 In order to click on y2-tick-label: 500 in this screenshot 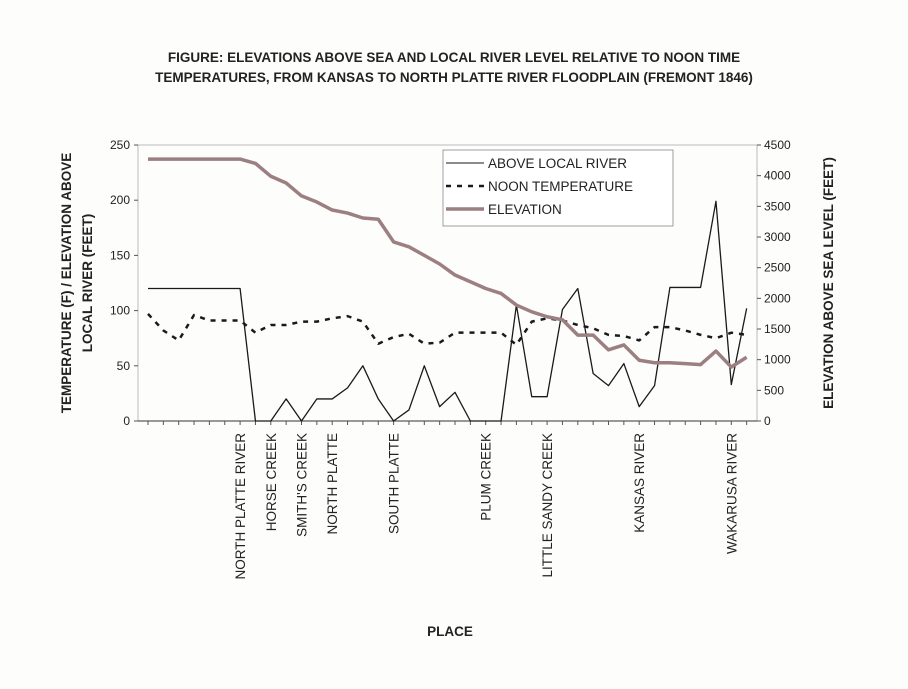, I will do `click(774, 390)`.